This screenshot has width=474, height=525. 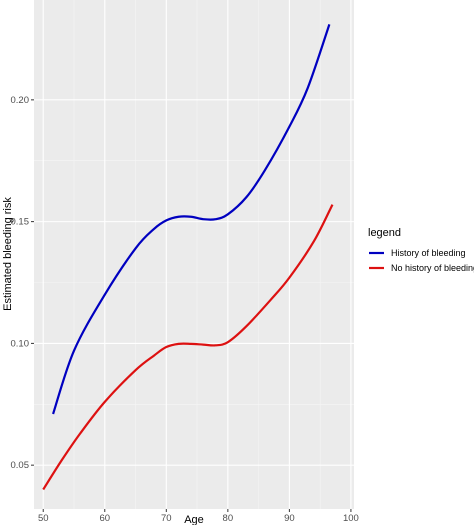 I want to click on x-tick-label: 80, so click(x=228, y=518).